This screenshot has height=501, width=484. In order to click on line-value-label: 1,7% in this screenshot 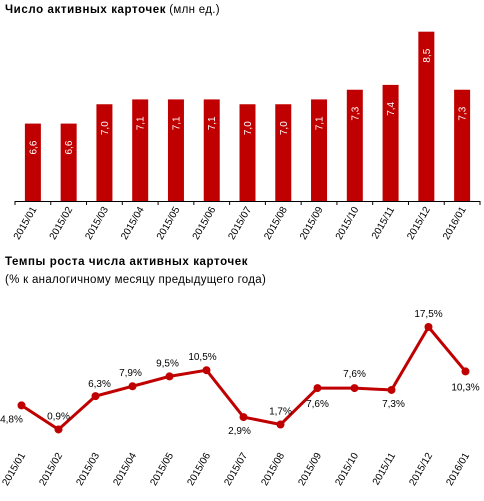, I will do `click(280, 412)`.